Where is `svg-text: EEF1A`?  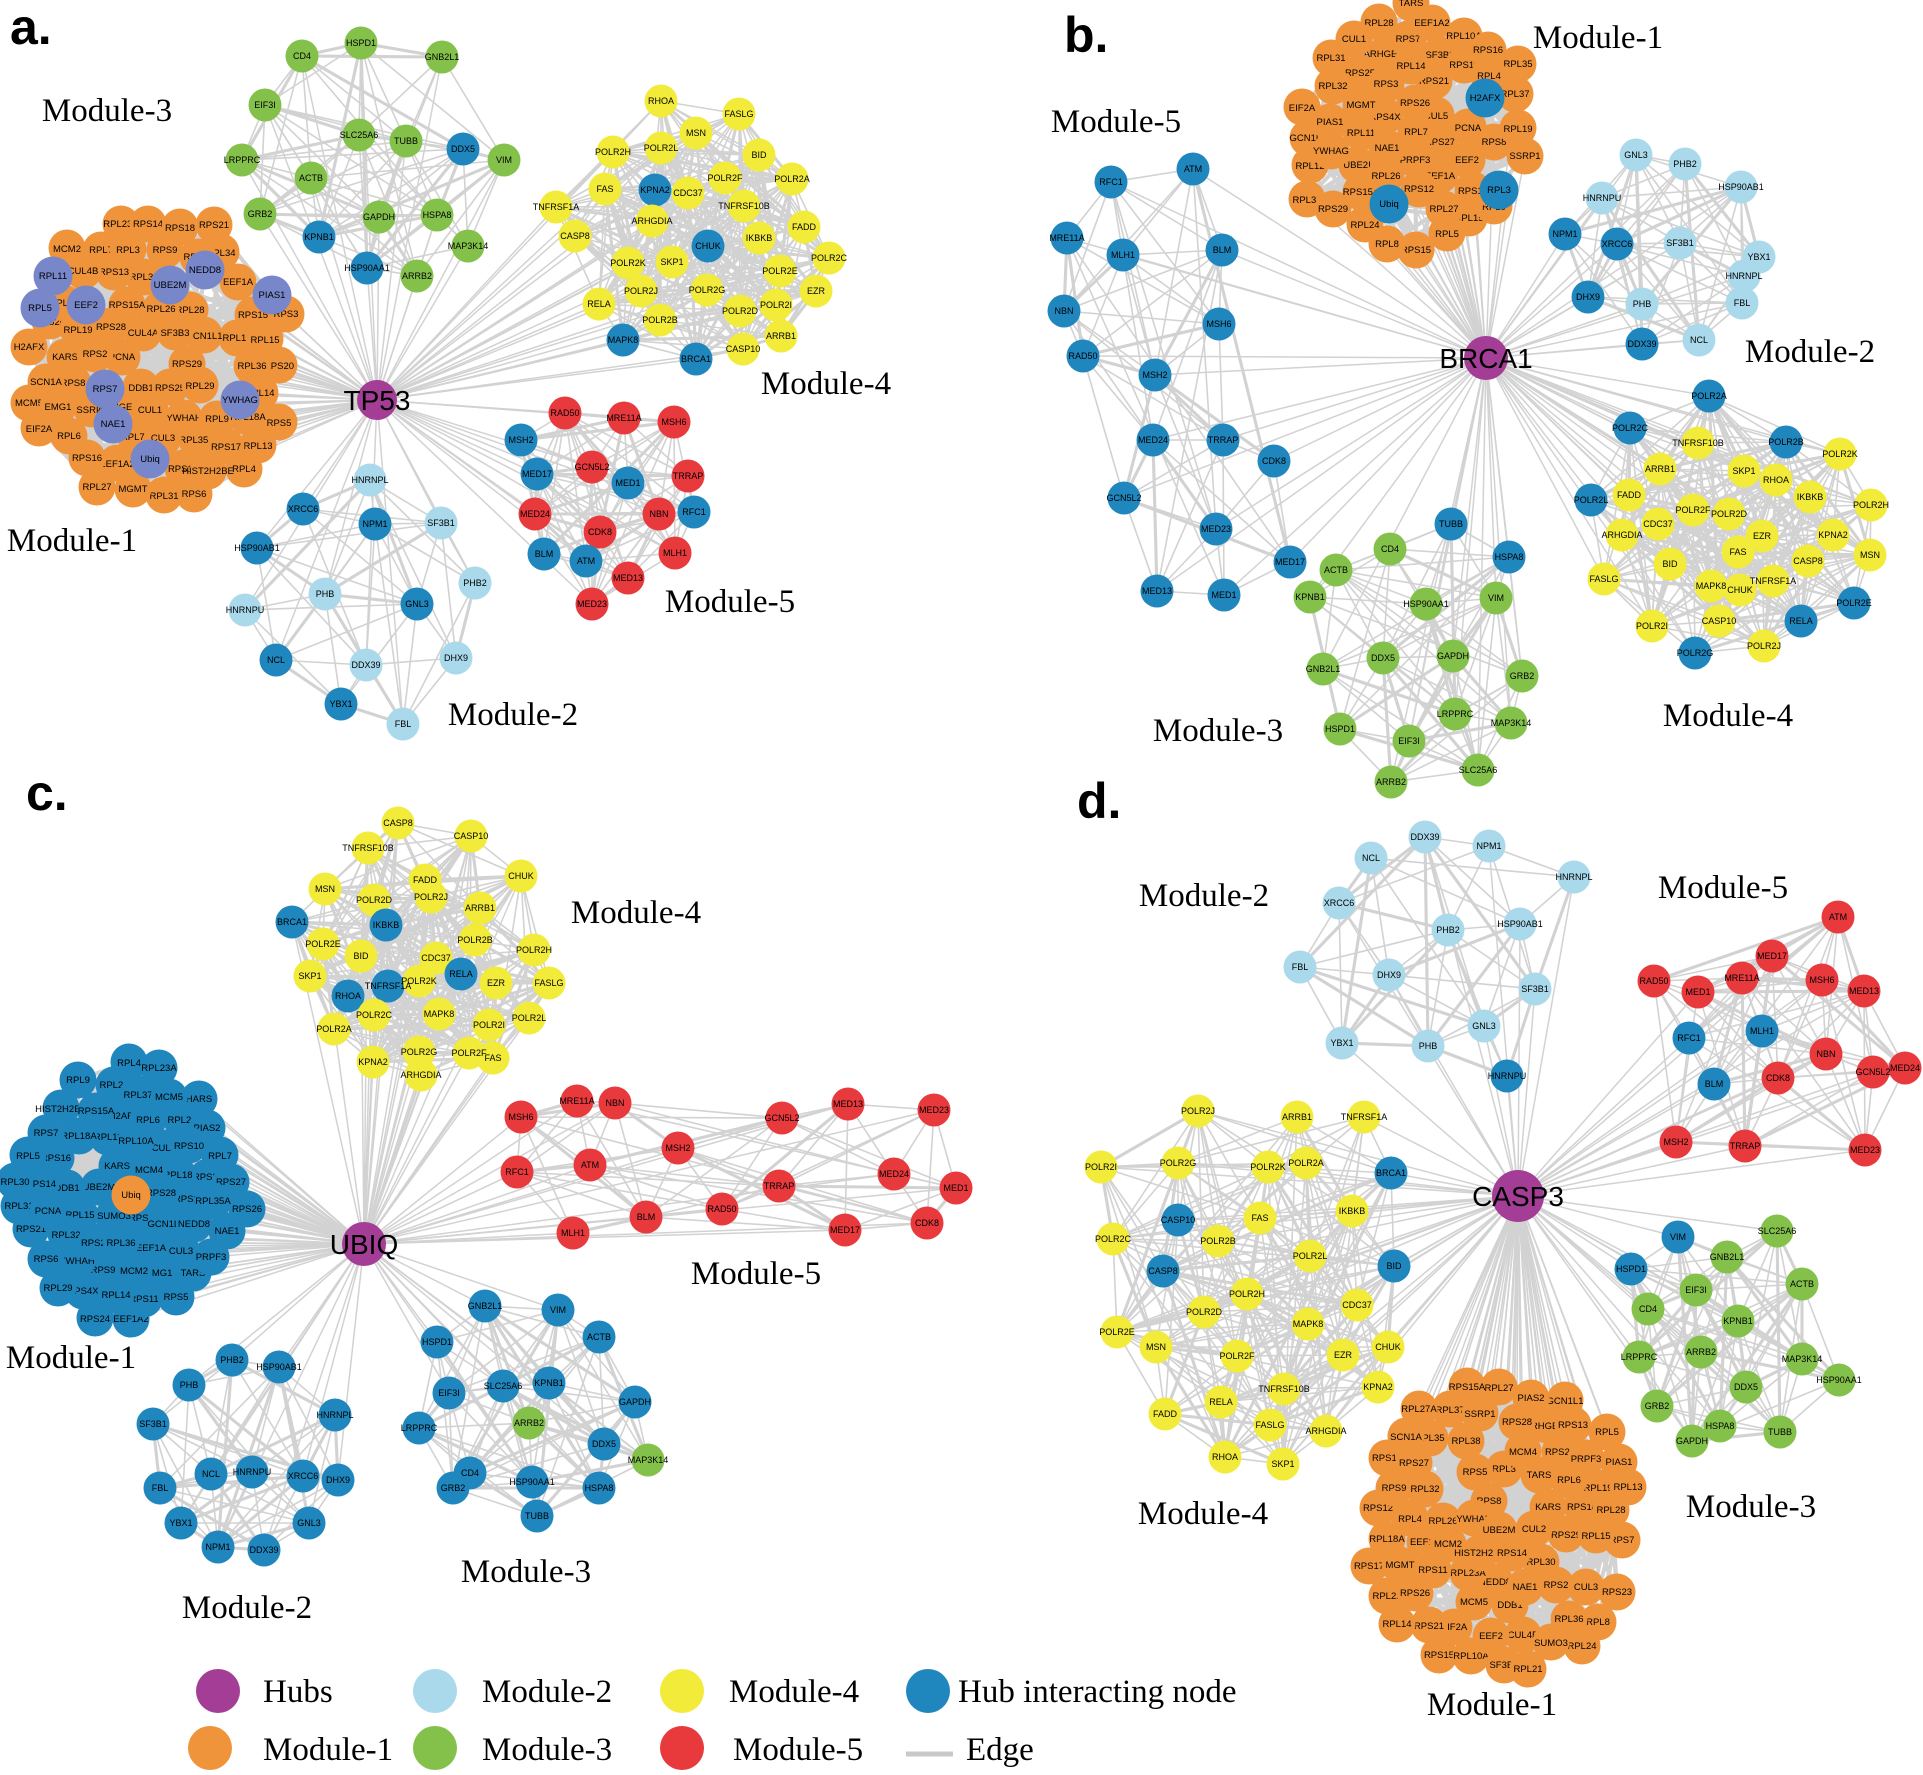 svg-text: EEF1A is located at coordinates (1425, 1542).